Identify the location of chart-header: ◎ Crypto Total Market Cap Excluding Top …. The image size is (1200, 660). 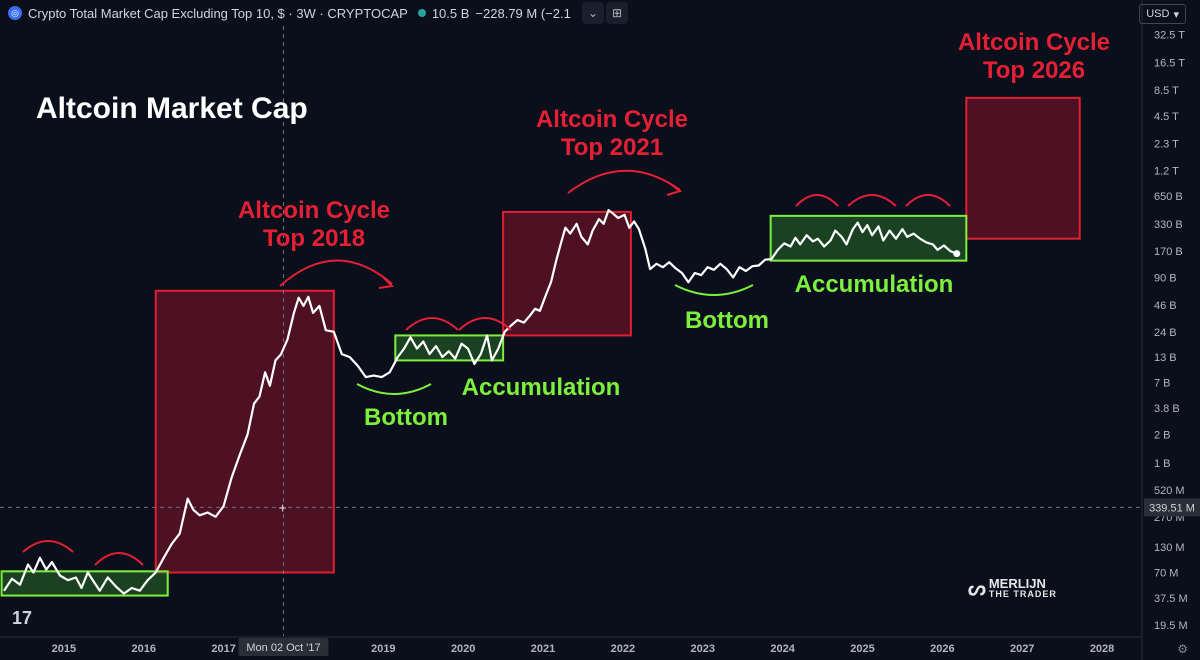
(285, 13).